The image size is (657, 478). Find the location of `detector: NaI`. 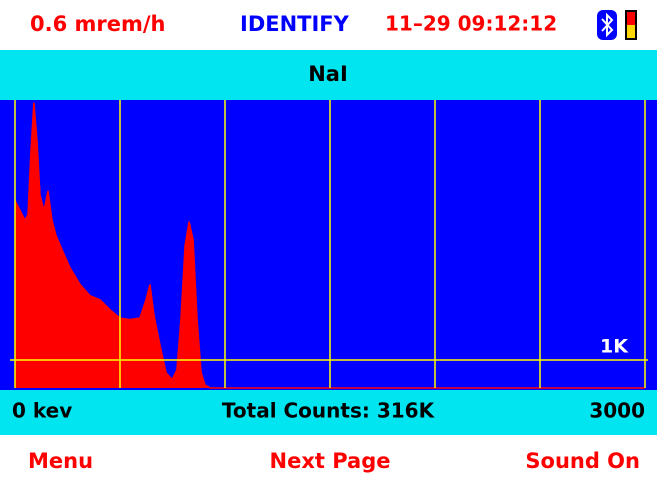

detector: NaI is located at coordinates (328, 74).